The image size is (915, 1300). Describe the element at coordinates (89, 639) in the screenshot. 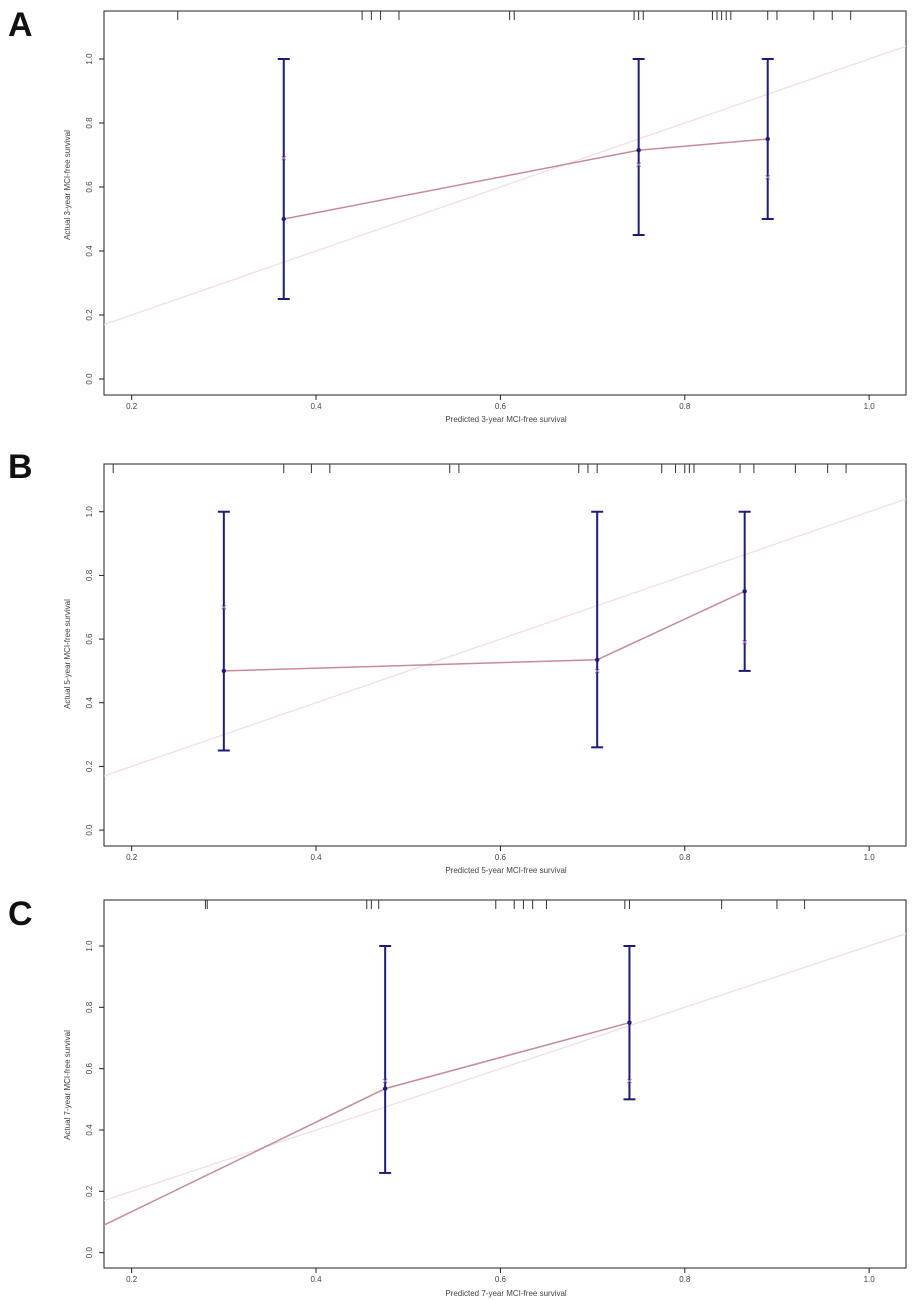

I see `panel-b-y-tick-label: 0.6` at that location.